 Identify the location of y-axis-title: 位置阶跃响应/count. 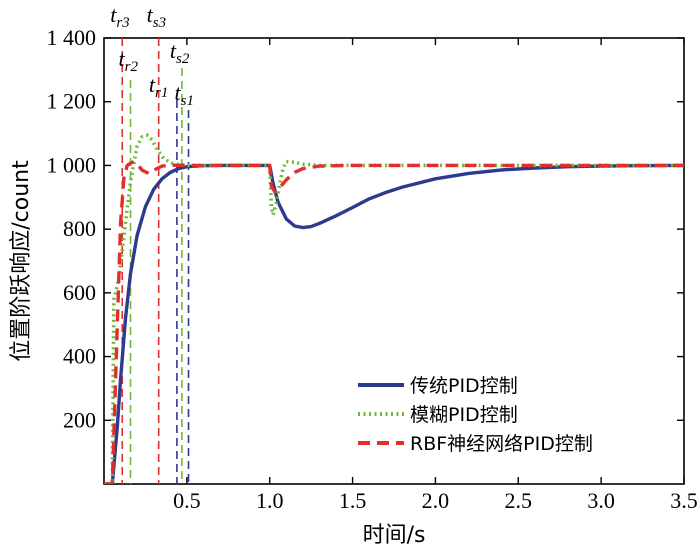
(21, 261).